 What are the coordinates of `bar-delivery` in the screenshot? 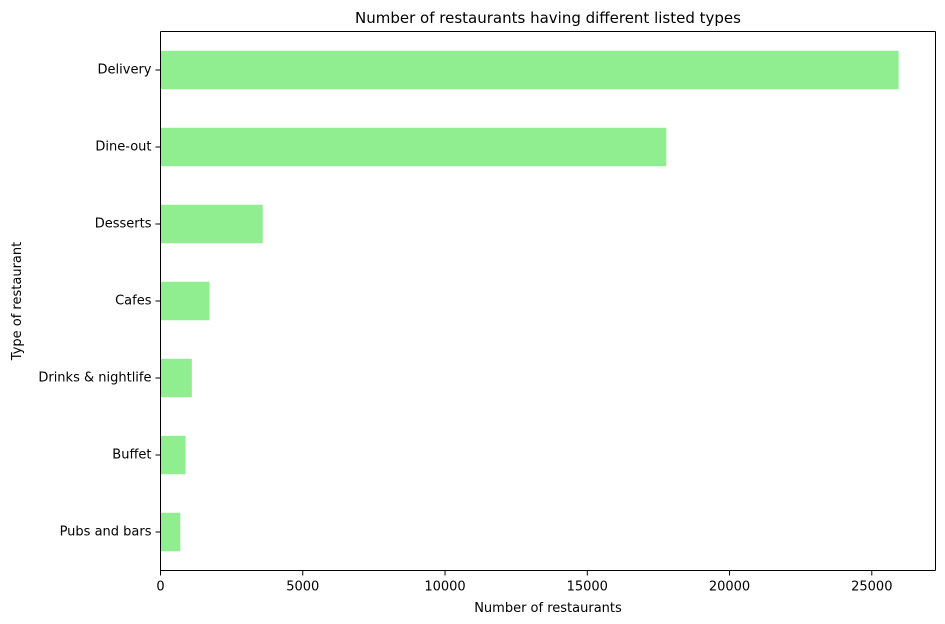 It's located at (529, 70).